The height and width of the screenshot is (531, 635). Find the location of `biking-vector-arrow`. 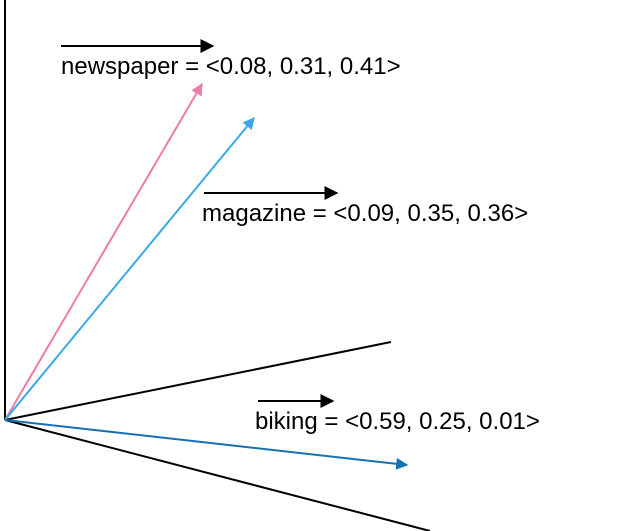

biking-vector-arrow is located at coordinates (206, 444).